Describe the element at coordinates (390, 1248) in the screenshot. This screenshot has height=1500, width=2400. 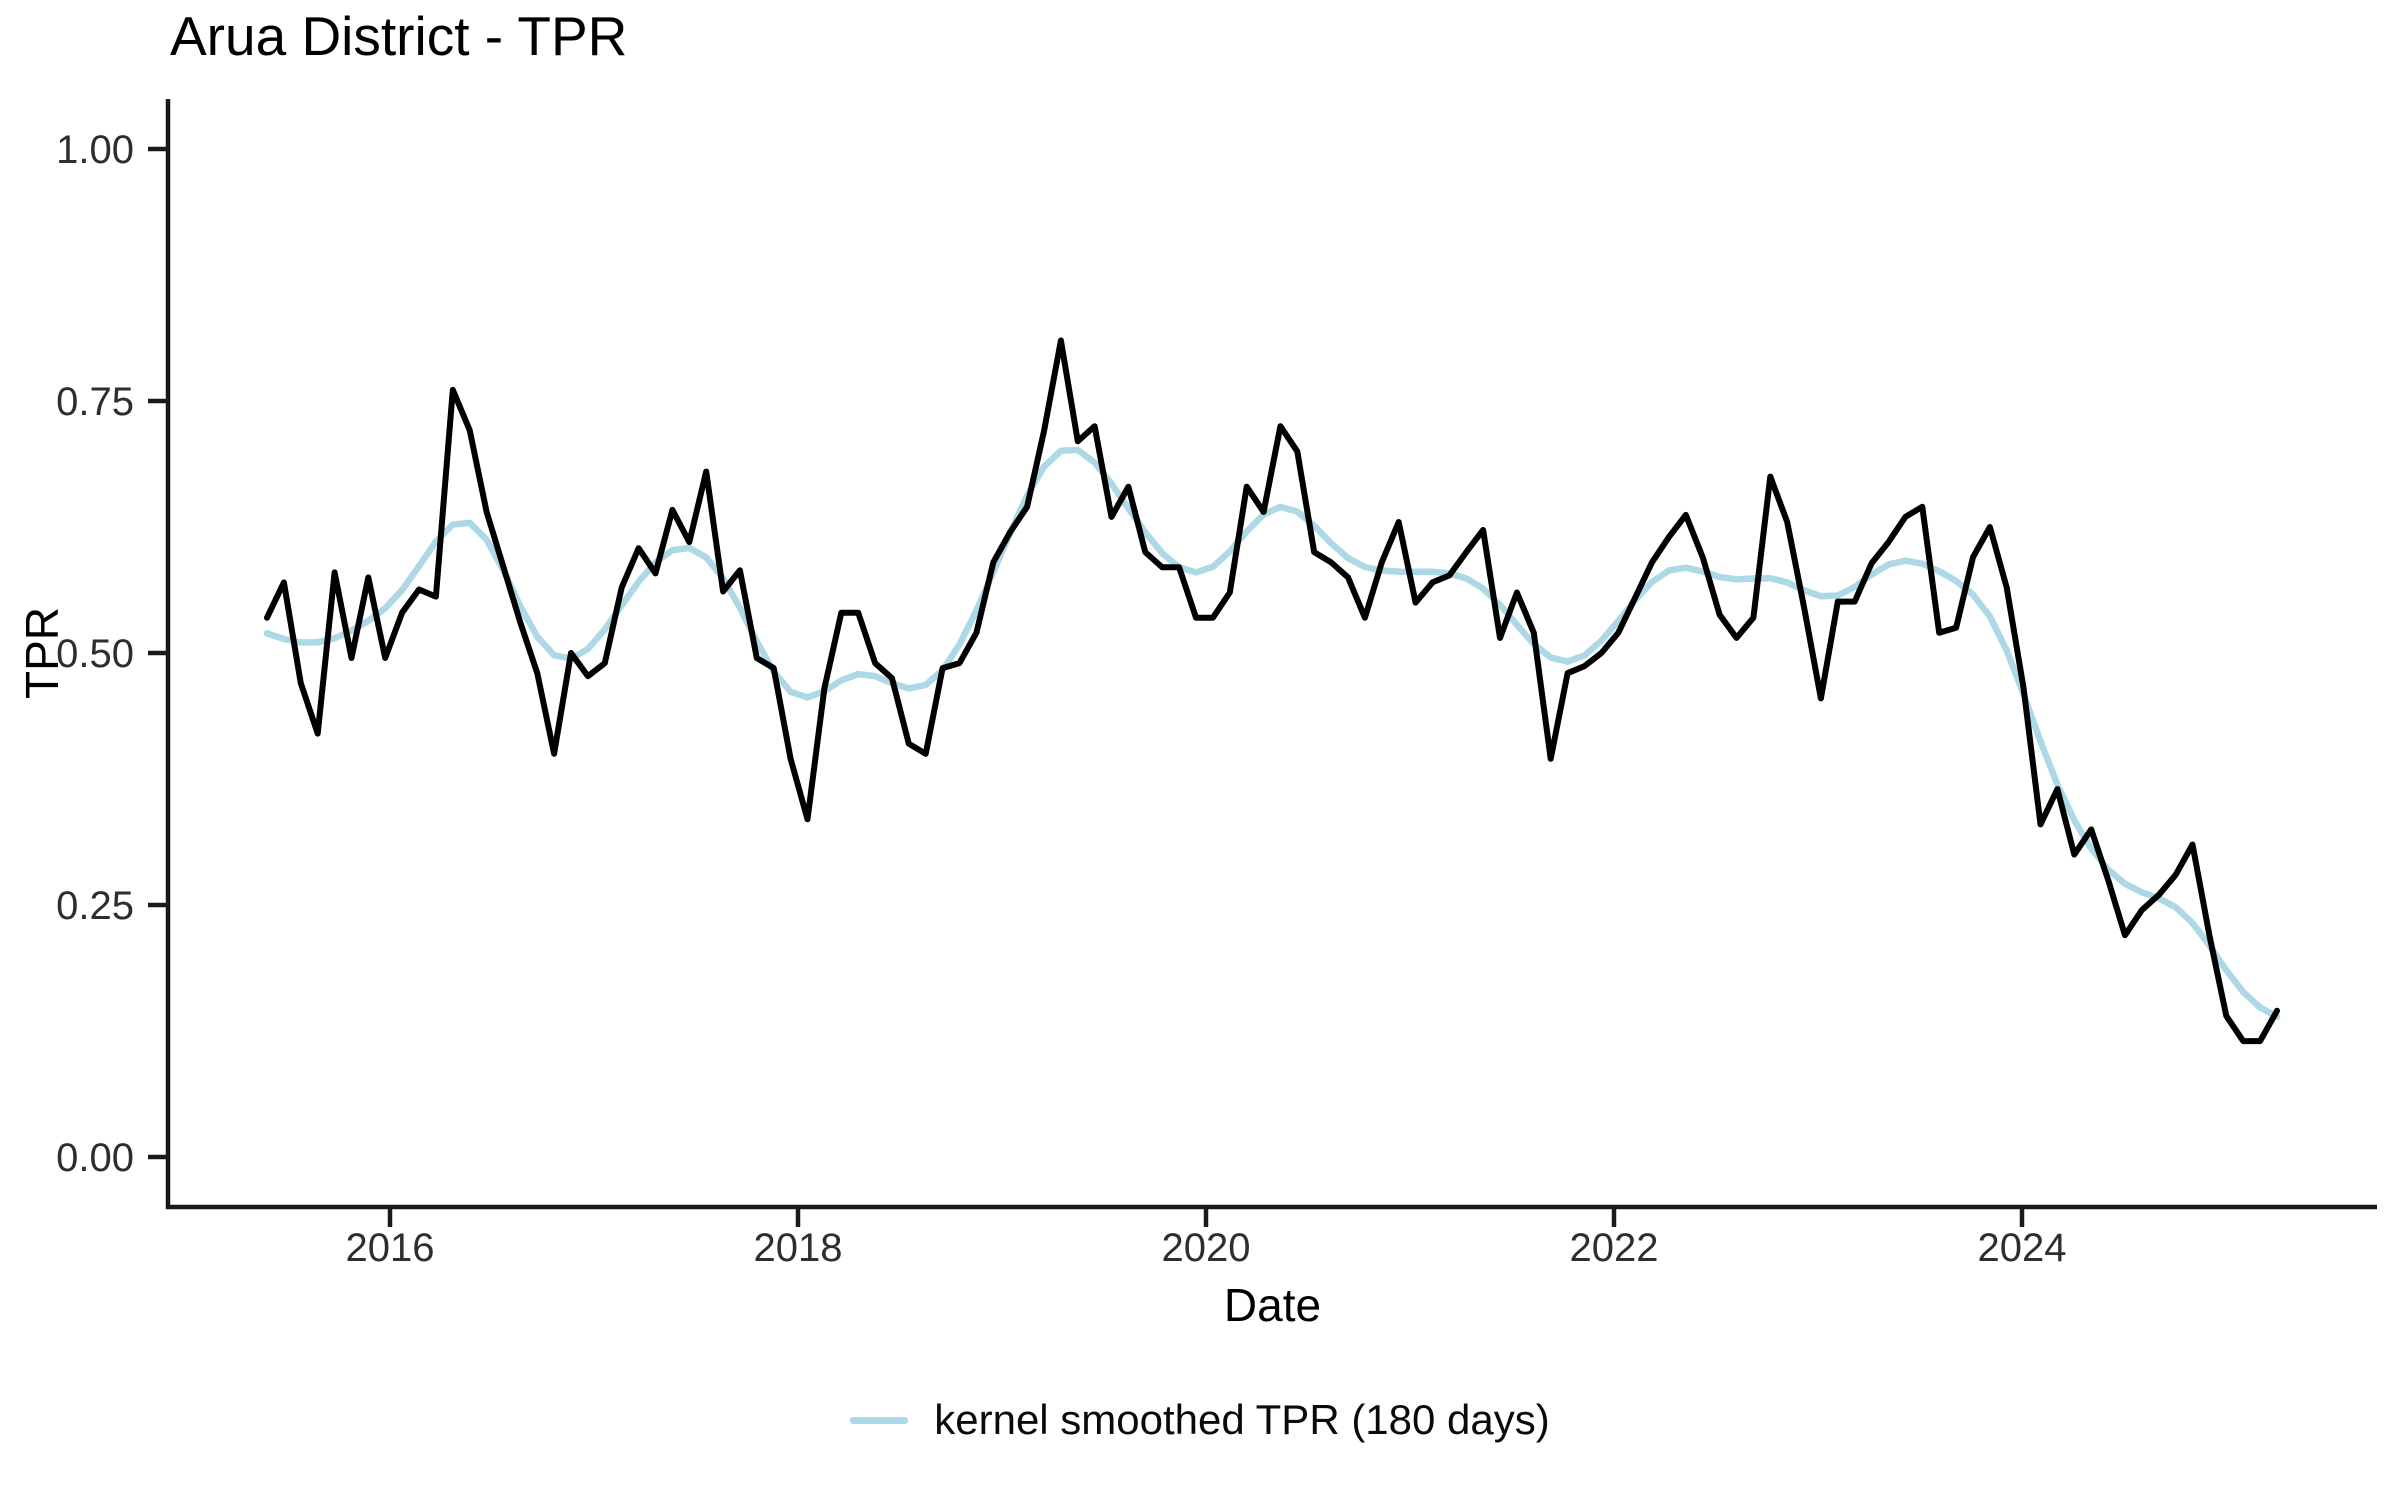
I see `x-tick-label: 2016` at that location.